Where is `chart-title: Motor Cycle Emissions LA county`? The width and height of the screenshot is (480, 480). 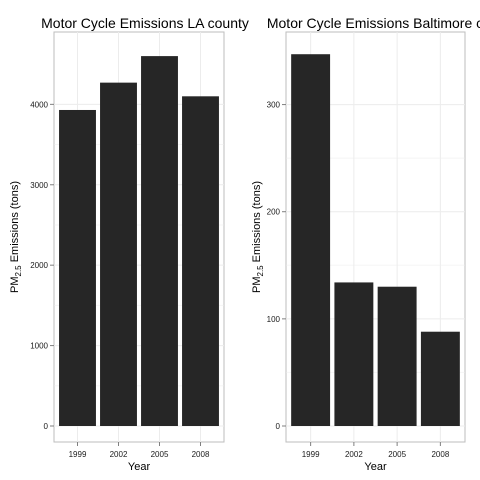
chart-title: Motor Cycle Emissions LA county is located at coordinates (145, 23).